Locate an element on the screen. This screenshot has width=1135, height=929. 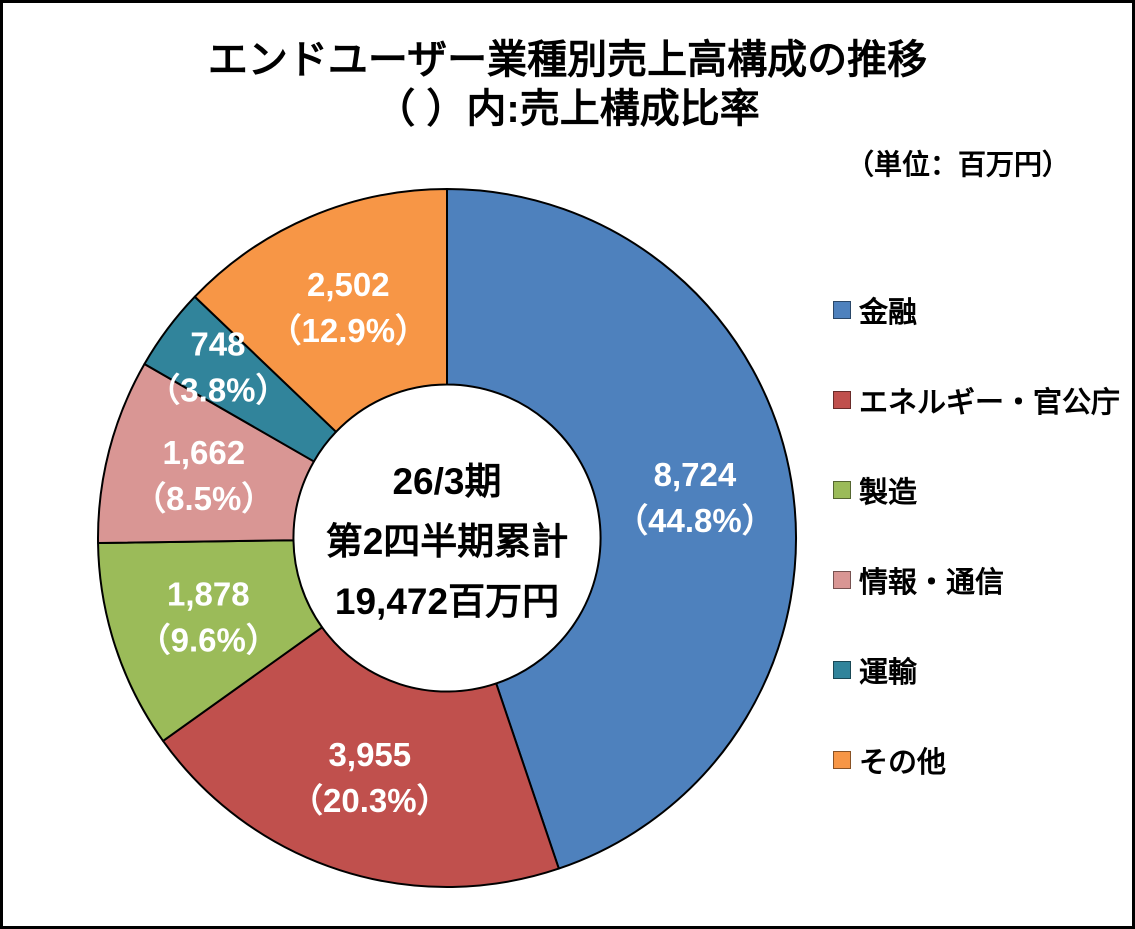
legend-item-5: その他 is located at coordinates (976, 761).